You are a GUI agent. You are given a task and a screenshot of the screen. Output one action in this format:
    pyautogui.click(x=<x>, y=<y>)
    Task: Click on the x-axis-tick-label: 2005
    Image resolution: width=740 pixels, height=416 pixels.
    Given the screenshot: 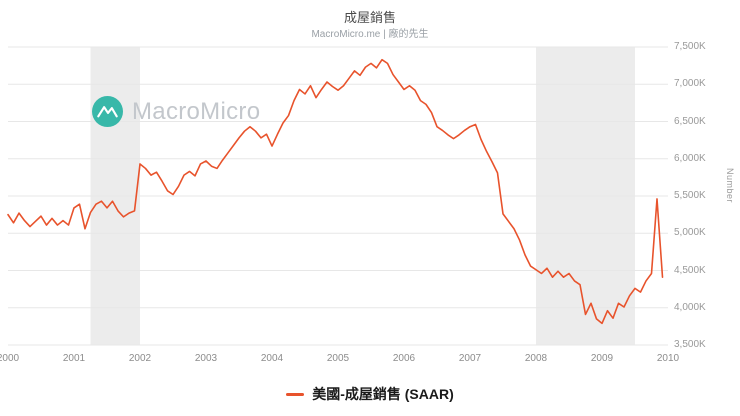 What is the action you would take?
    pyautogui.click(x=338, y=358)
    